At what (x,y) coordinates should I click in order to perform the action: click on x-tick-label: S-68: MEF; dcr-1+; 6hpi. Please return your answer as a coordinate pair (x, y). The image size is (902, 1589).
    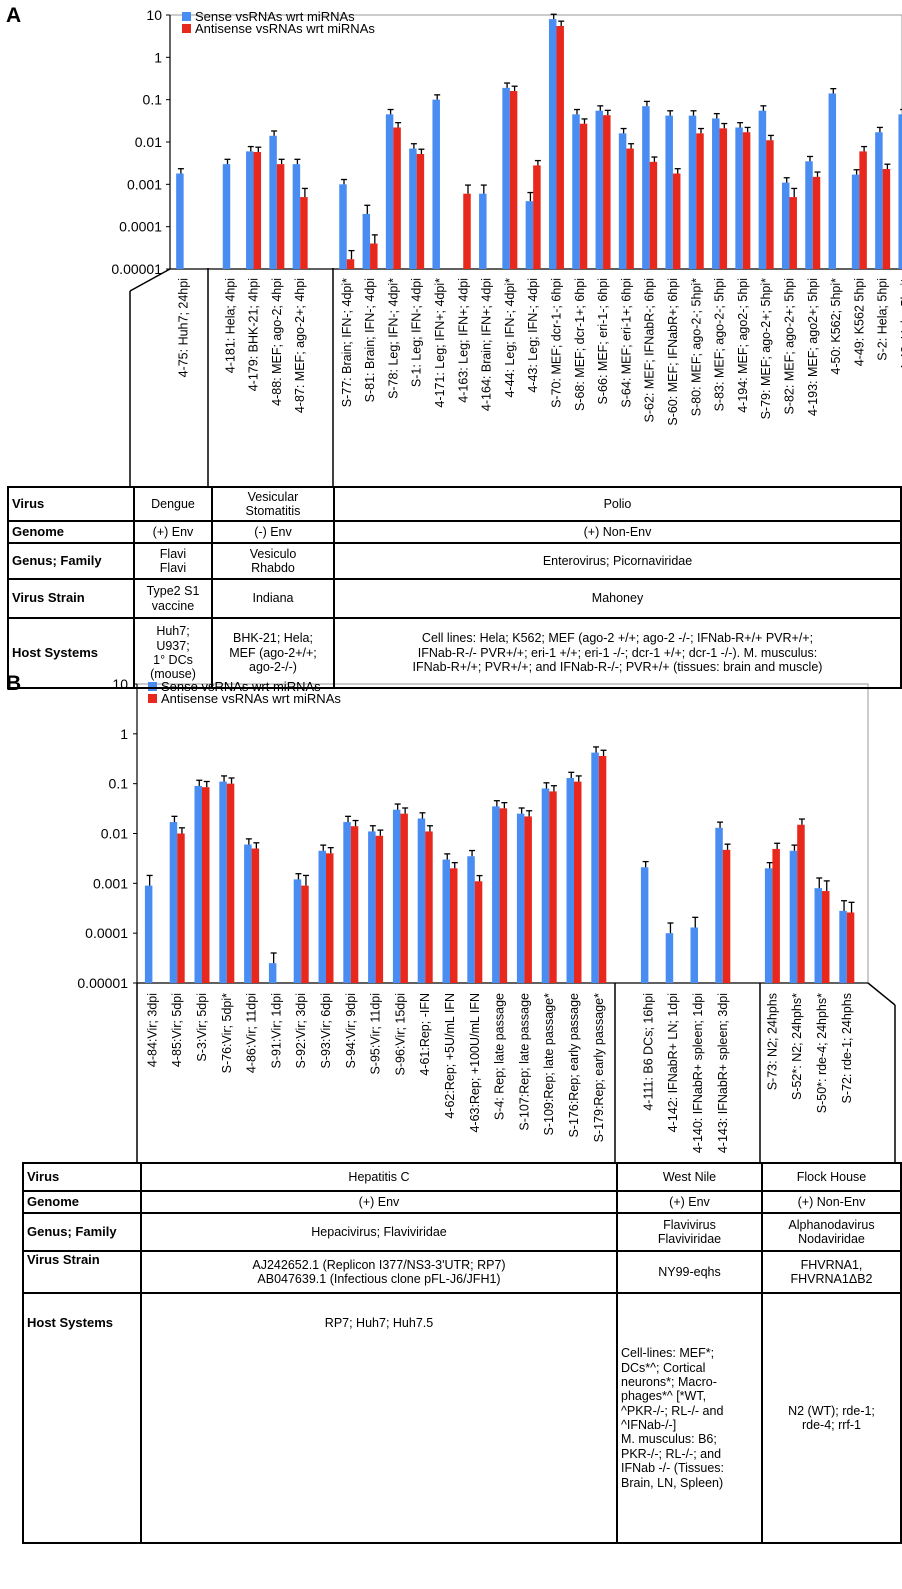
    Looking at the image, I should click on (580, 344).